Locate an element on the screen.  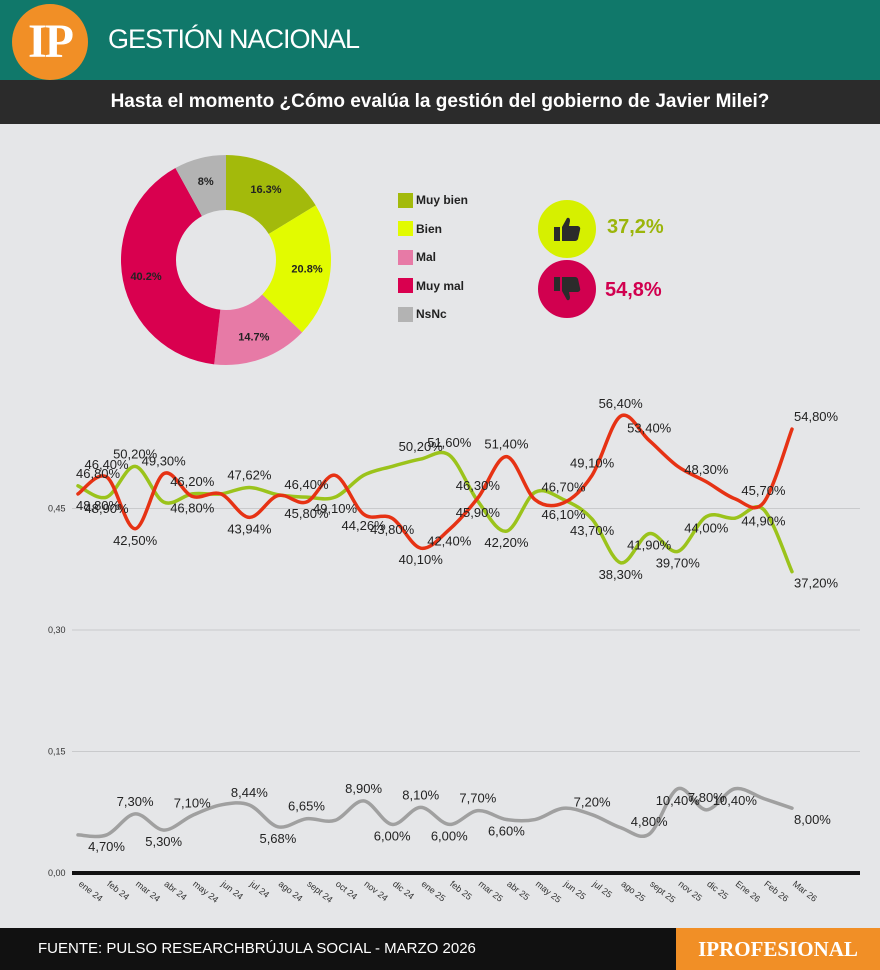
legend: Muy bien Bien Mal Muy mal NsNc is located at coordinates (433, 257).